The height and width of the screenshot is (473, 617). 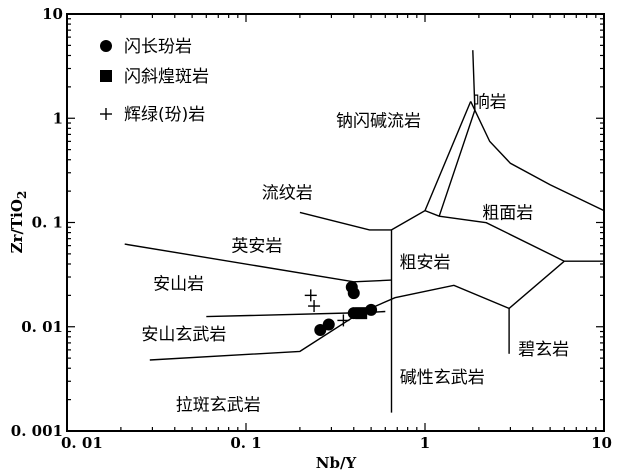 What do you see at coordinates (58, 118) in the screenshot?
I see `y-tick-label: 1` at bounding box center [58, 118].